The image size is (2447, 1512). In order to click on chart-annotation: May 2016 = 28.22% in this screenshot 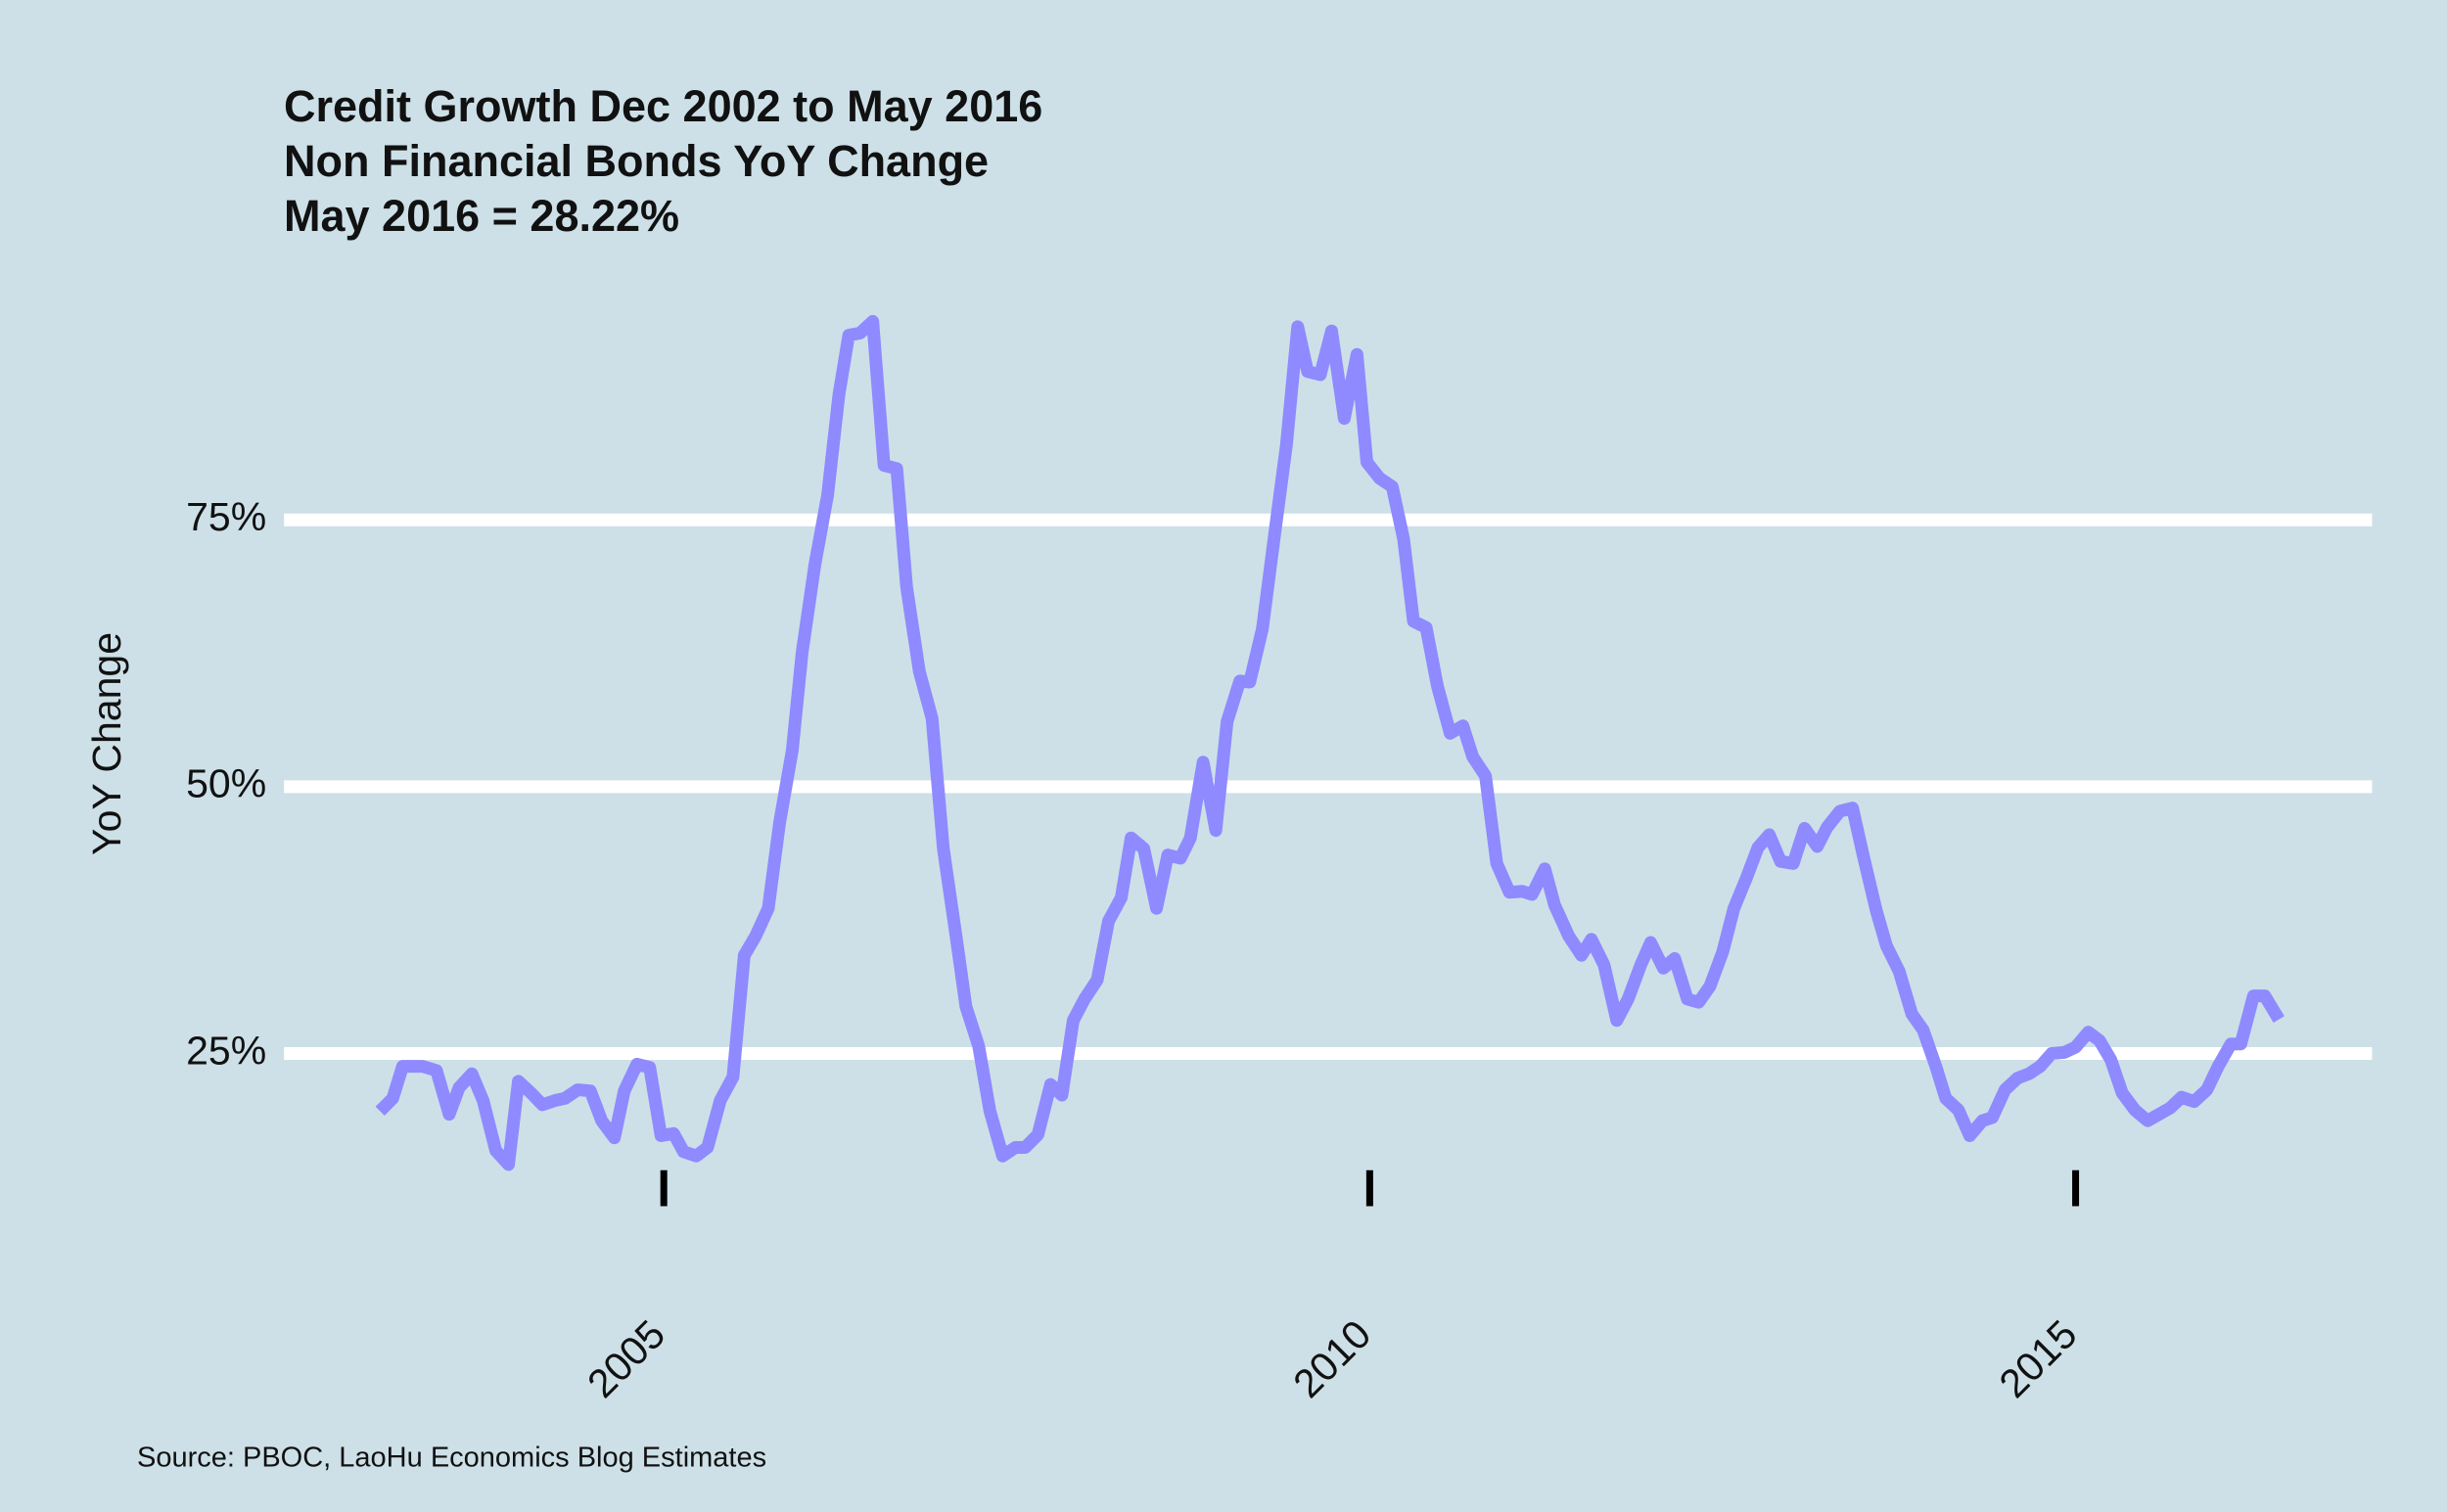, I will do `click(482, 216)`.